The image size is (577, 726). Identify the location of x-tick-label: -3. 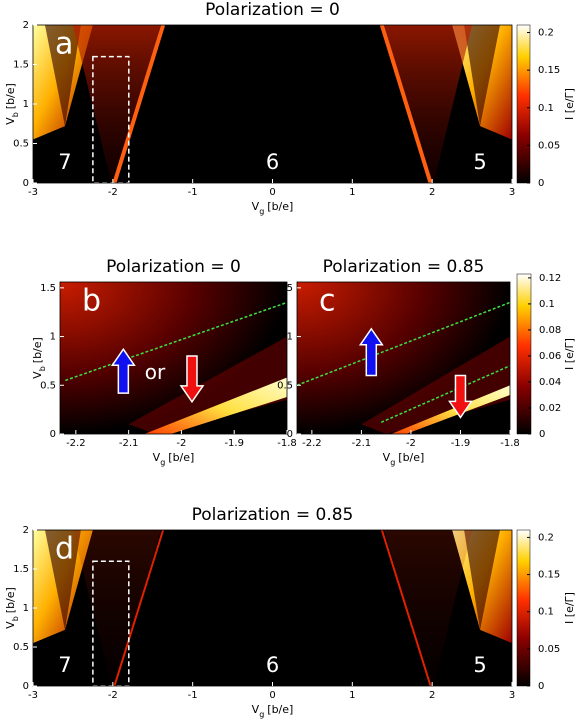
(33, 695).